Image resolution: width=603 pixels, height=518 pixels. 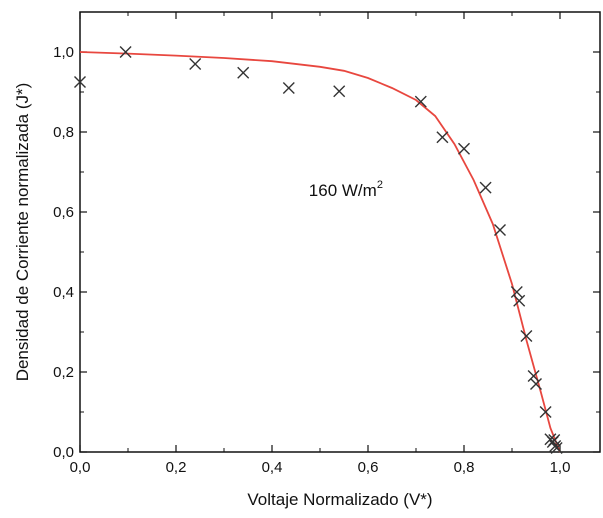 I want to click on annotation-superscript: 2, so click(x=380, y=185).